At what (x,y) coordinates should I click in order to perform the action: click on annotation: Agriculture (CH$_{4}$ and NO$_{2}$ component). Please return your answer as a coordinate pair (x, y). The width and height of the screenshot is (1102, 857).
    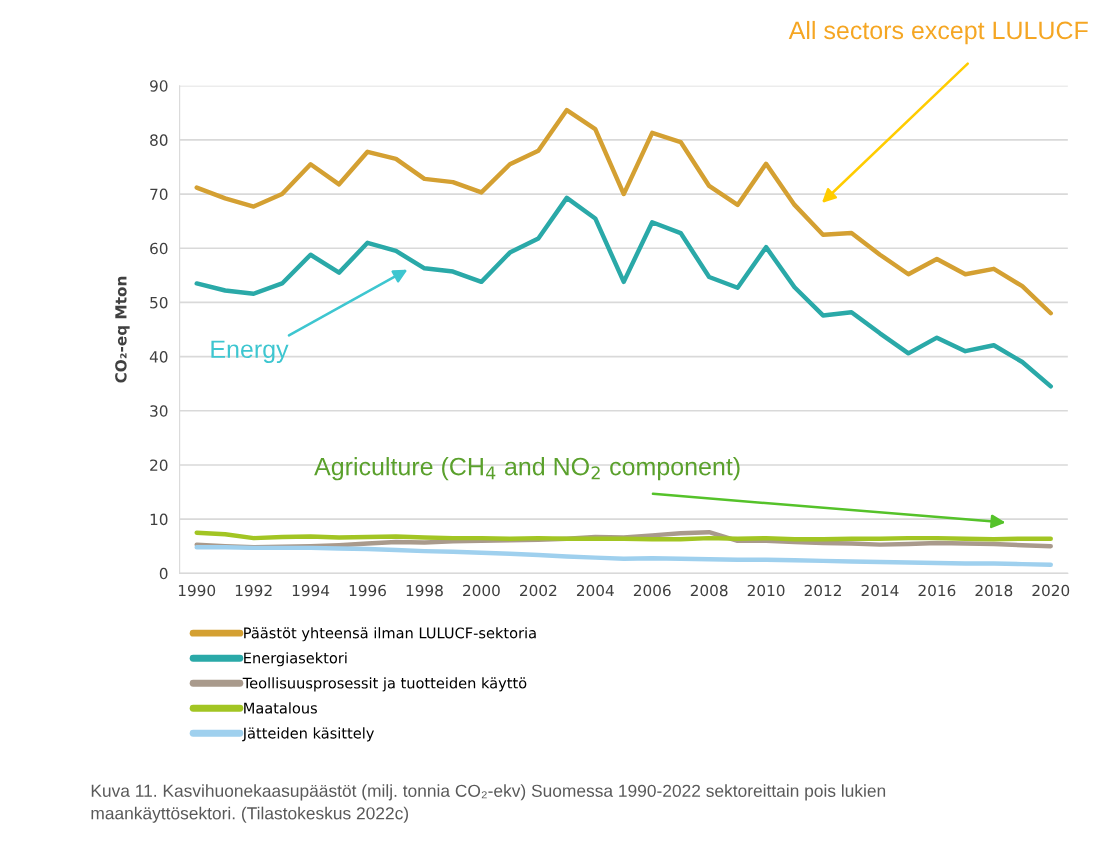
    Looking at the image, I should click on (527, 469).